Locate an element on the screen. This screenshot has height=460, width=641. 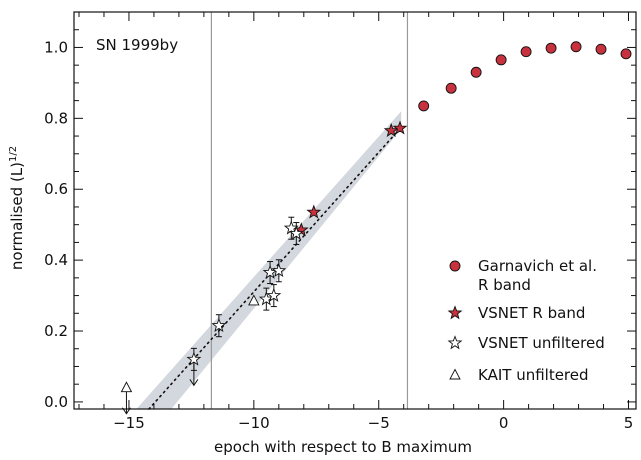
x-tick-label: 0 is located at coordinates (504, 423).